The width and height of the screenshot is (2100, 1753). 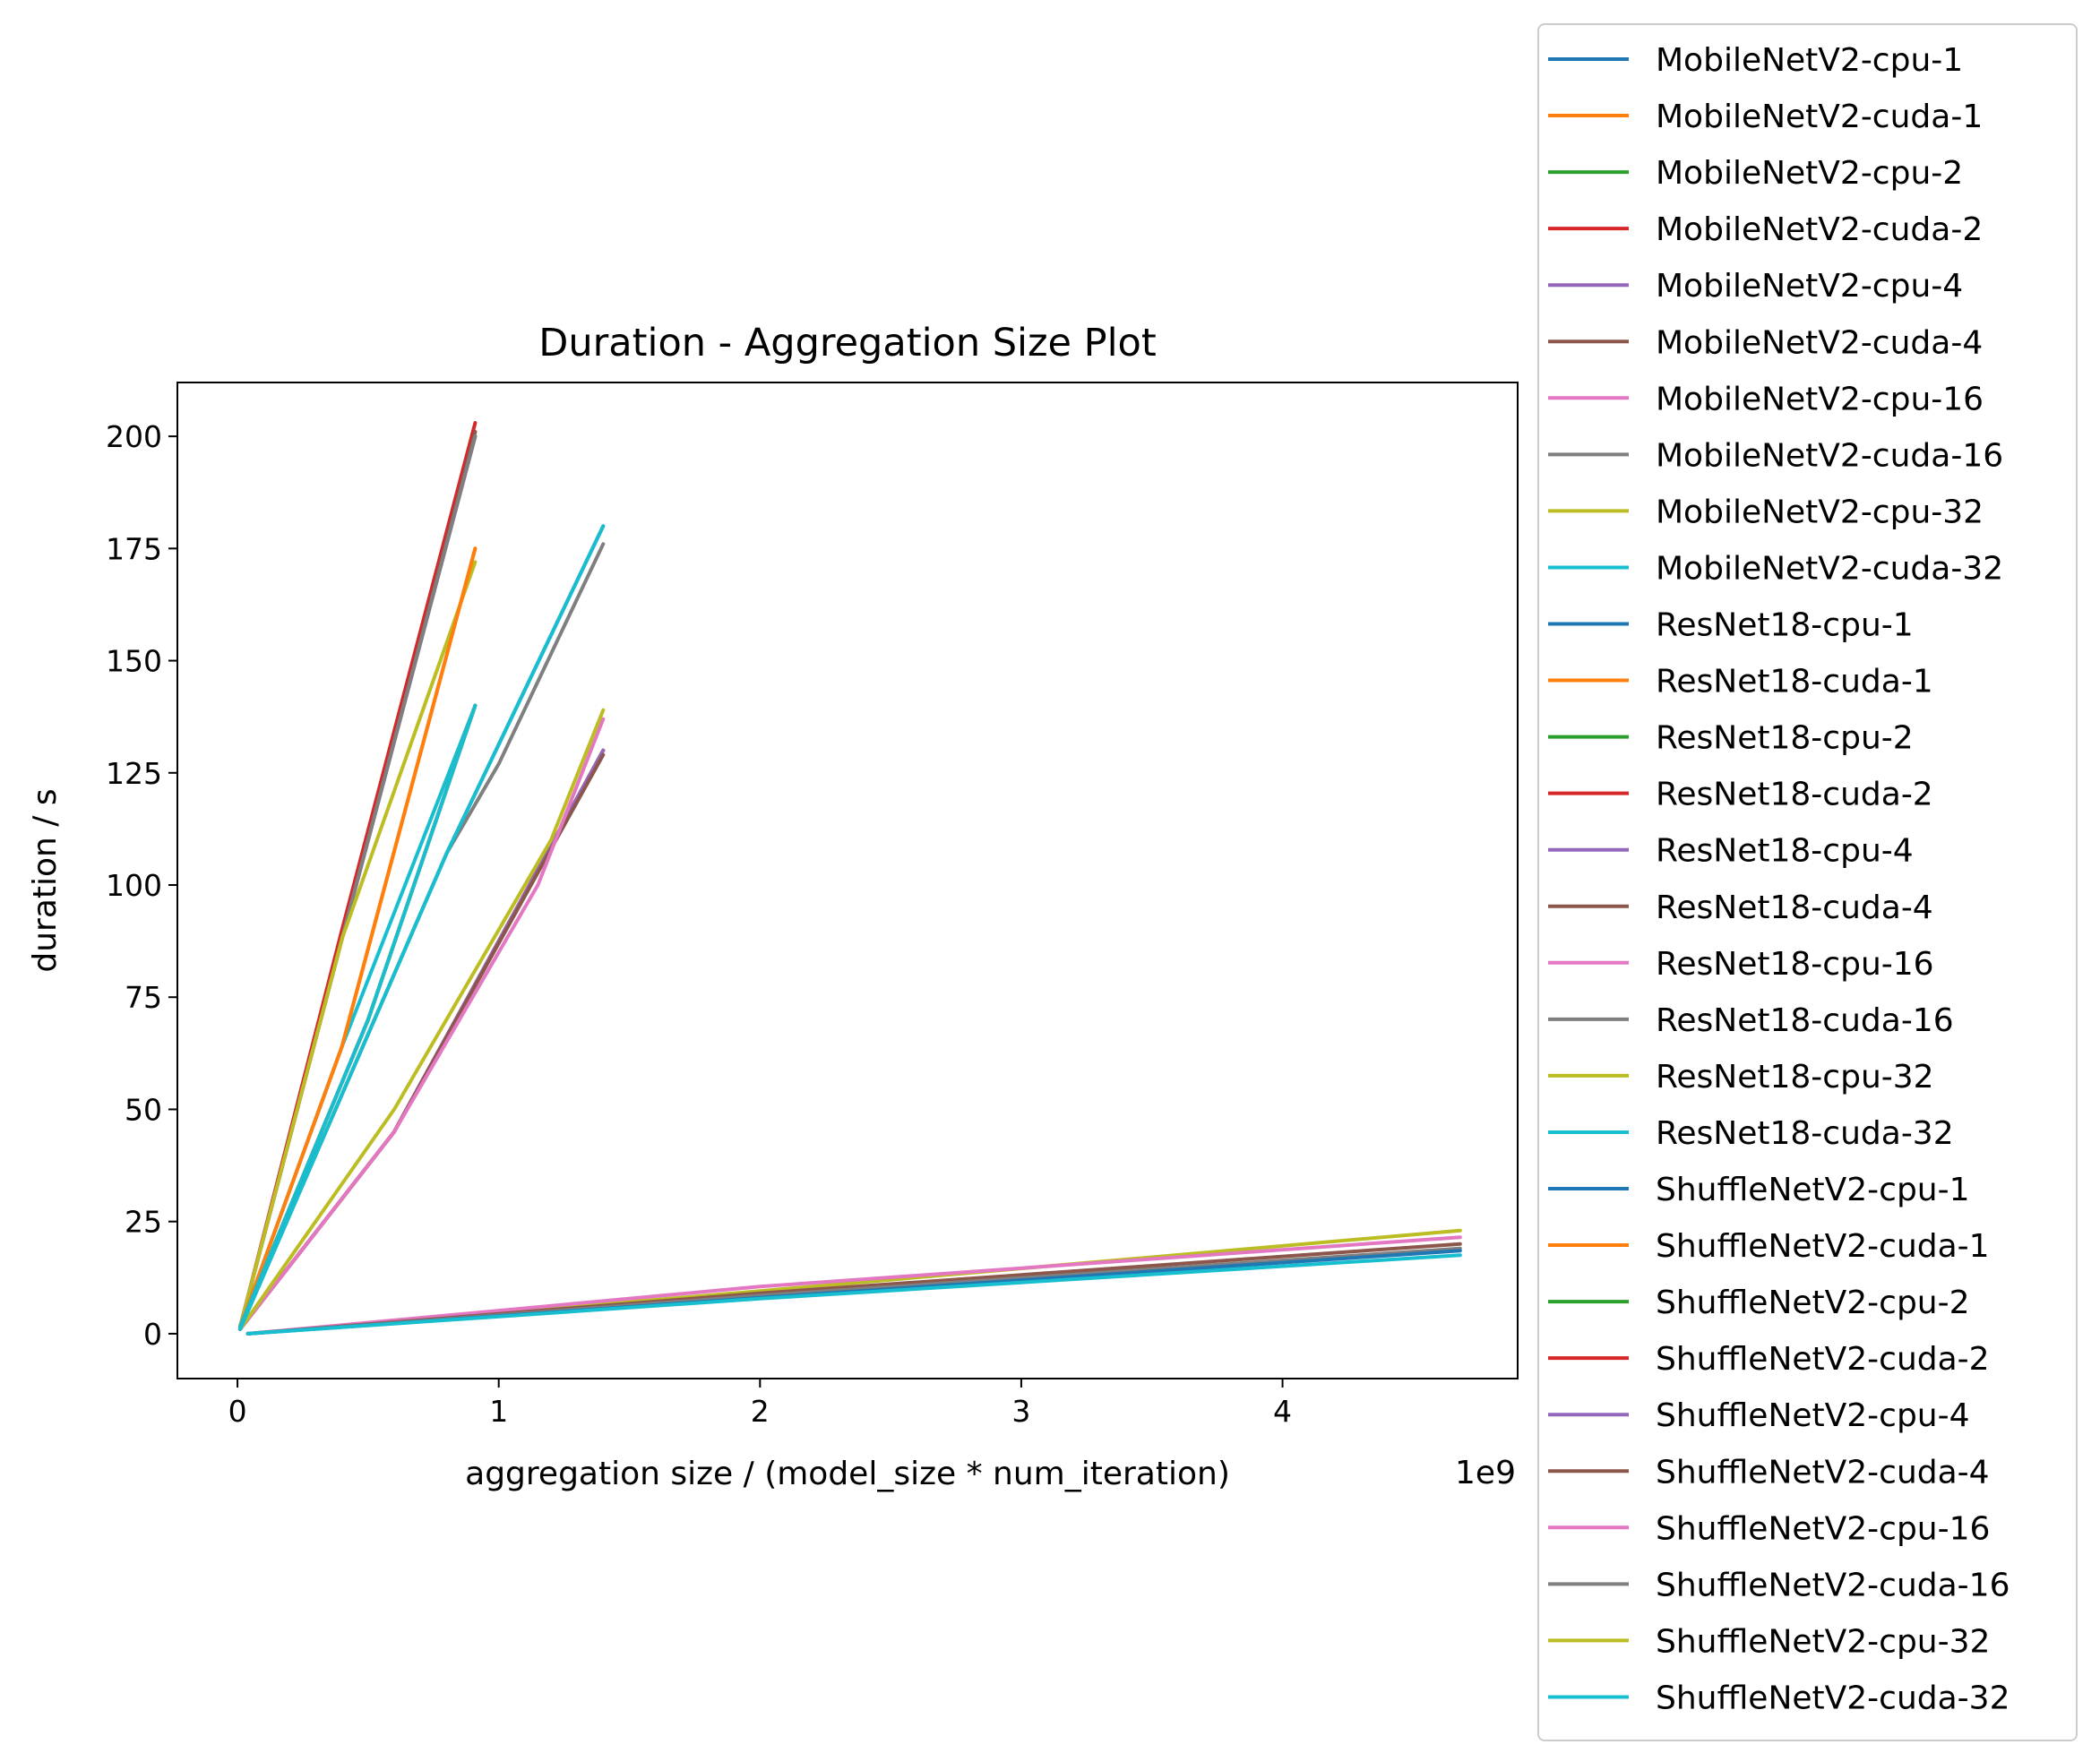 What do you see at coordinates (1794, 795) in the screenshot?
I see `legend-label: ResNet18-cuda-2` at bounding box center [1794, 795].